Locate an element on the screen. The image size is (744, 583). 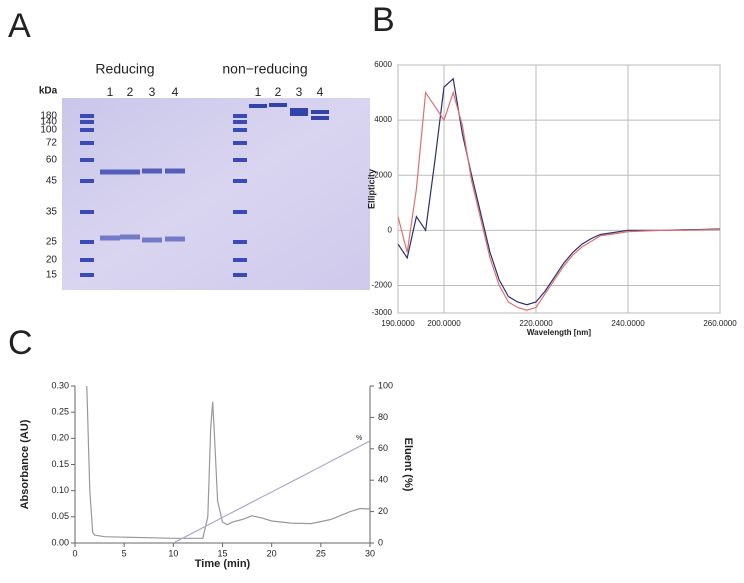
gel-background is located at coordinates (216, 194).